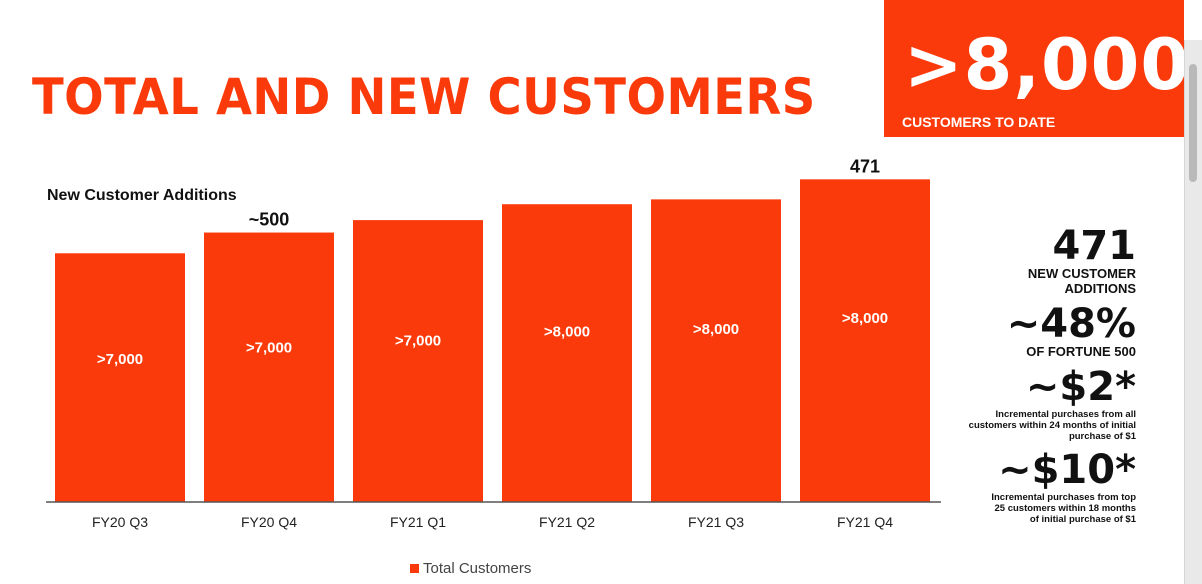 This screenshot has width=1202, height=584. Describe the element at coordinates (979, 122) in the screenshot. I see `customers-to-date-caption: CUSTOMERS TO DATE` at that location.